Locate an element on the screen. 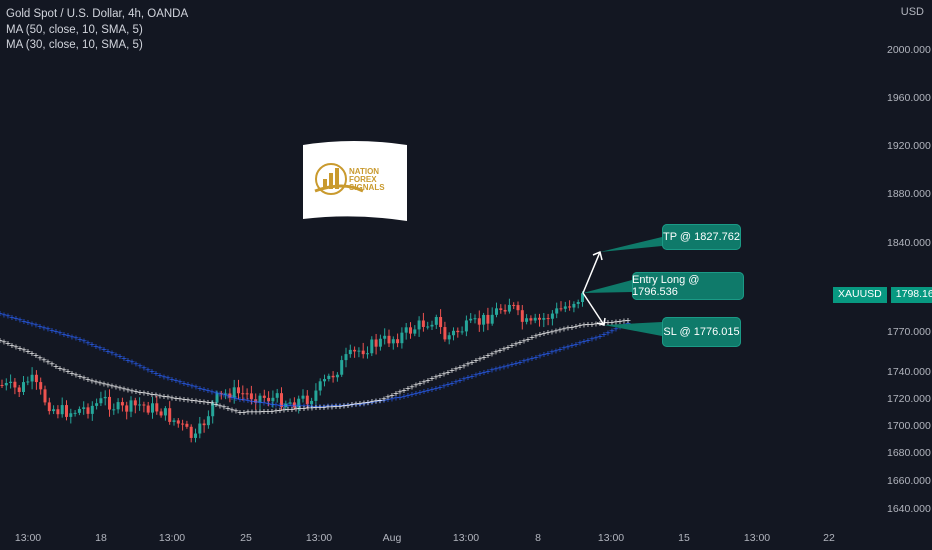 Image resolution: width=932 pixels, height=550 pixels. ma30-legend: MA (30, close, 10, SMA, 5) is located at coordinates (74, 45).